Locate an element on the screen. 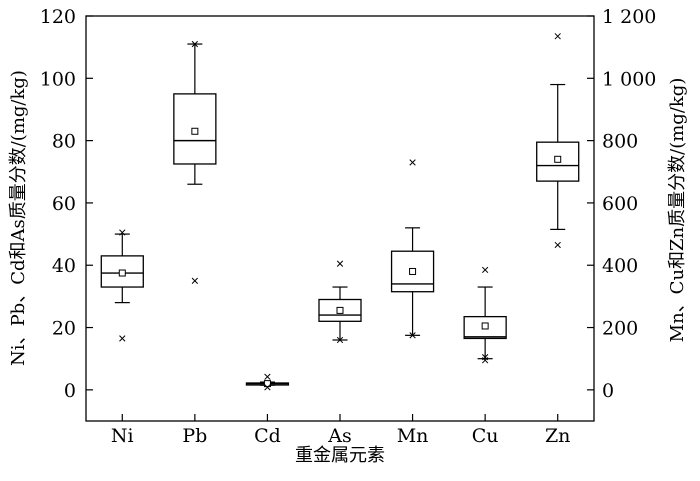 Image resolution: width=700 pixels, height=481 pixels. x-axis-title: 重金属元素 is located at coordinates (340, 455).